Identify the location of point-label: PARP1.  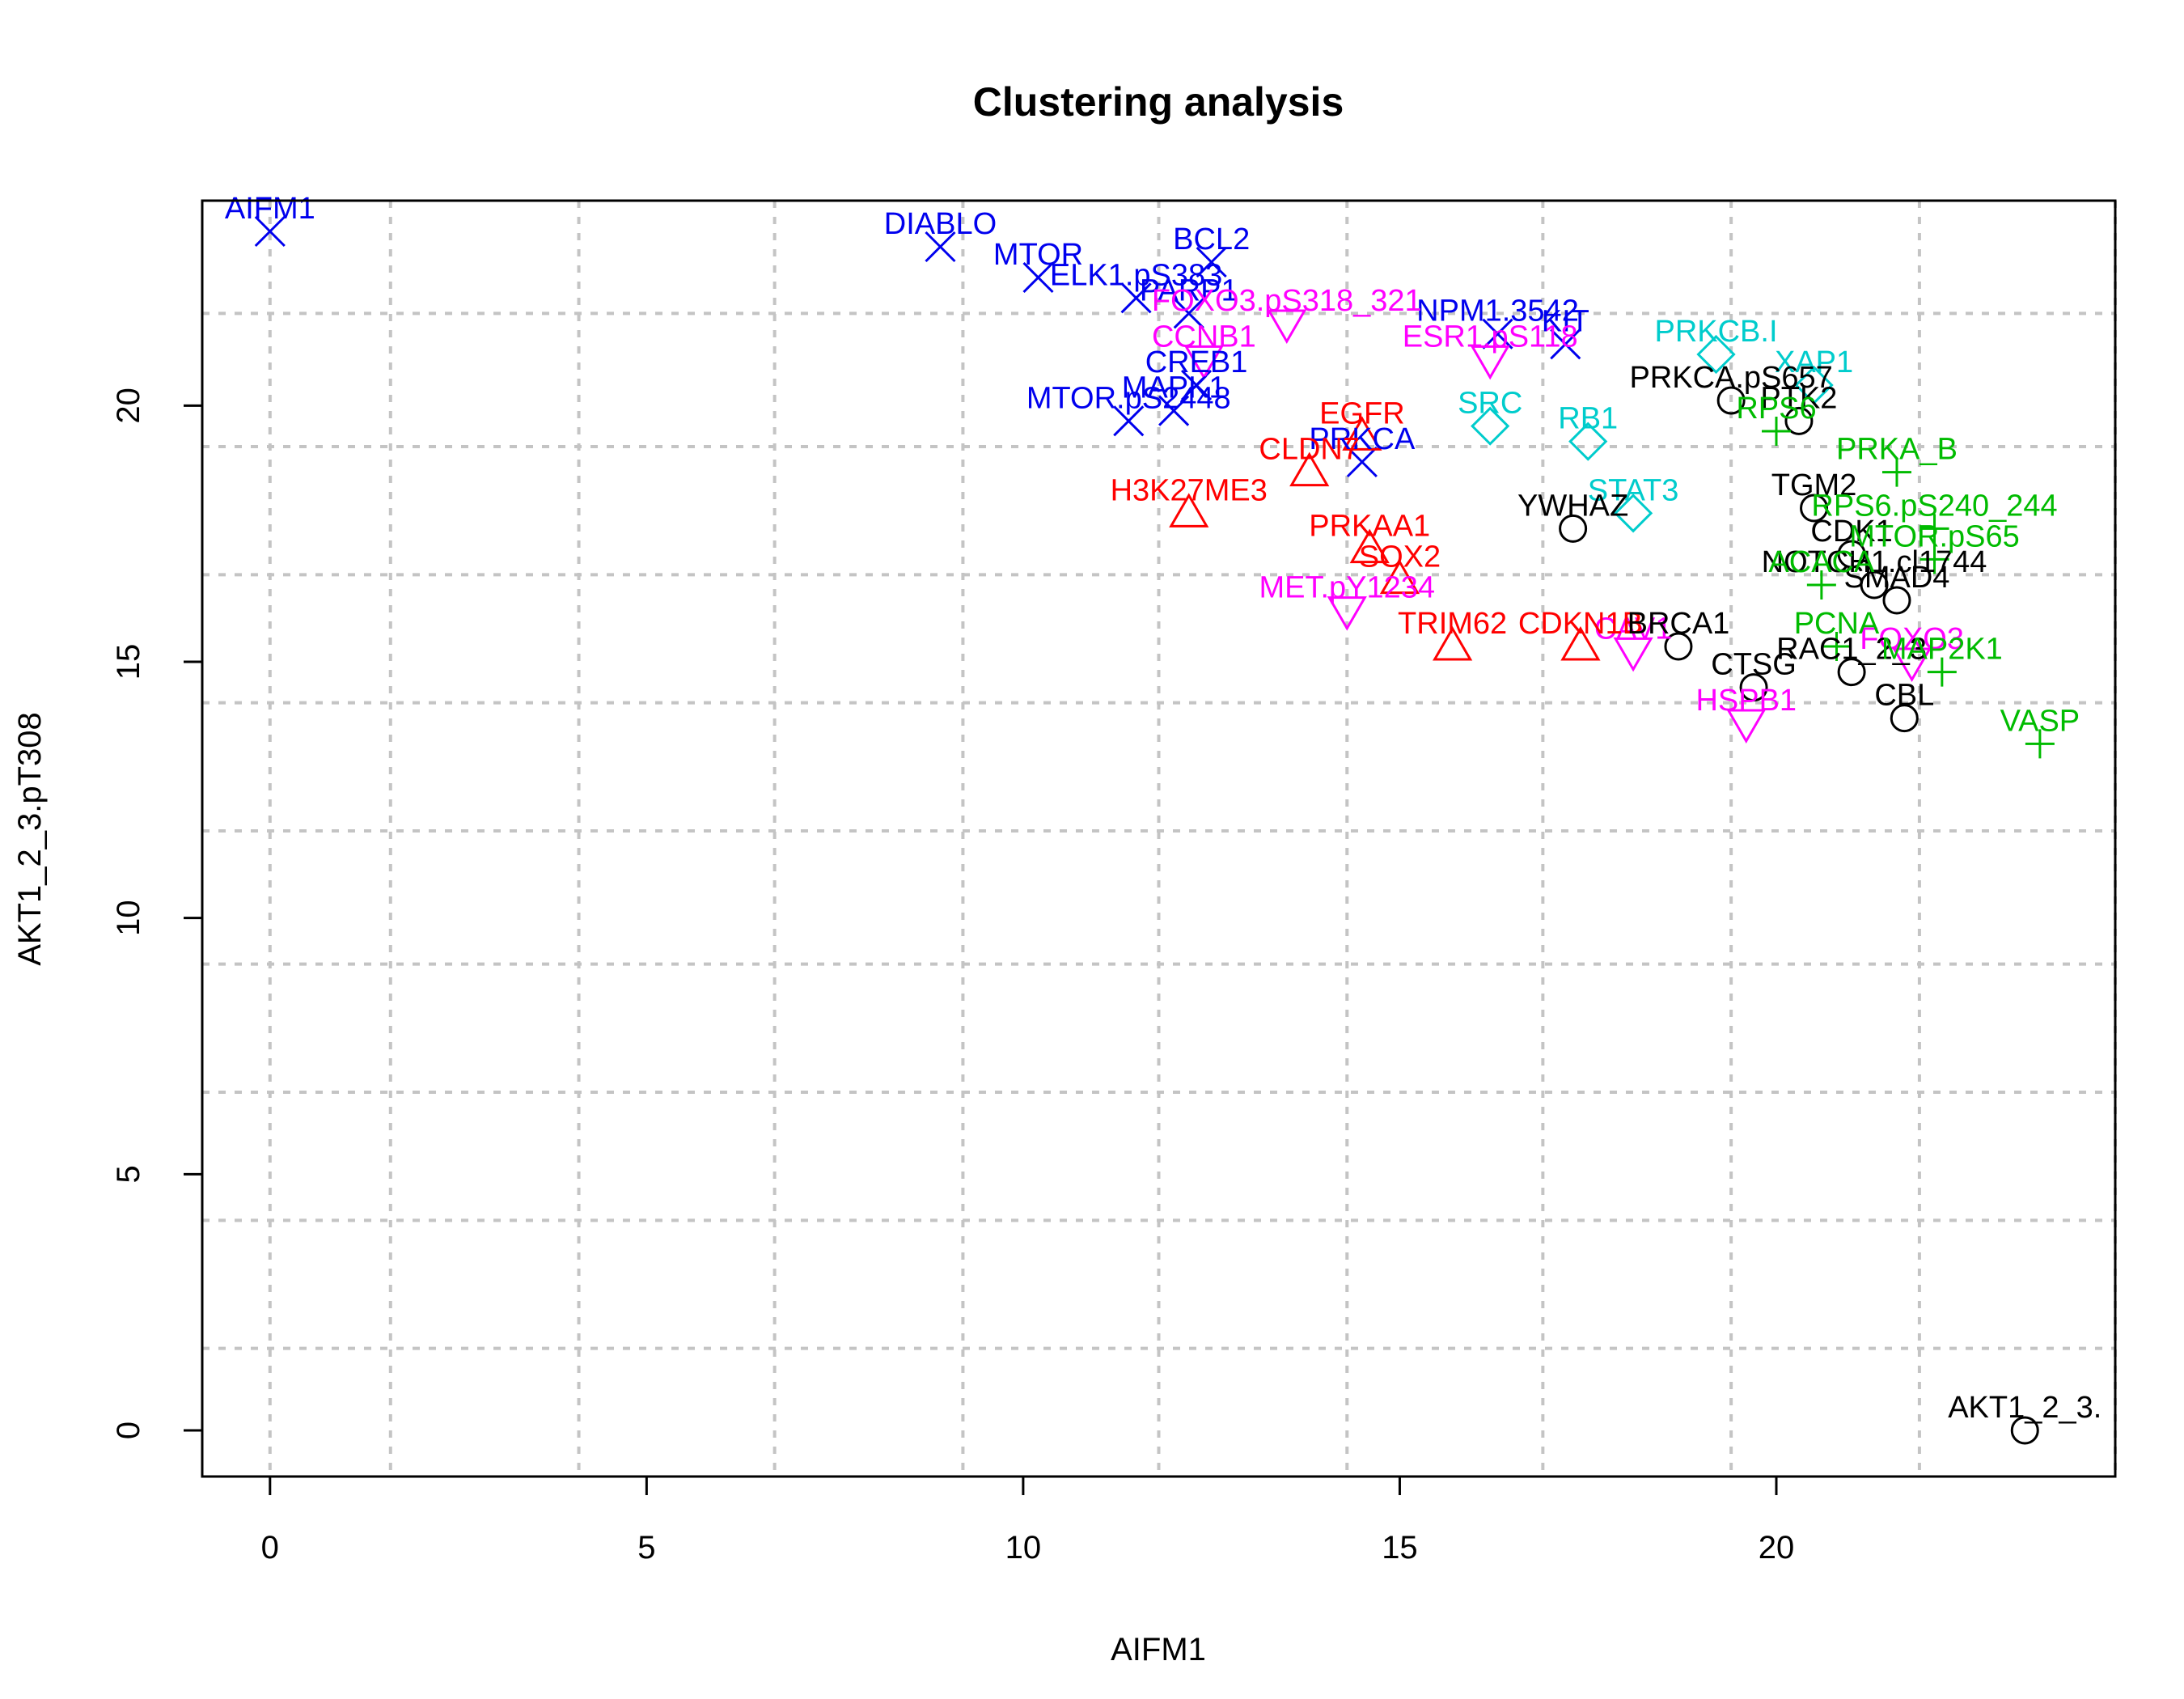
(1189, 290).